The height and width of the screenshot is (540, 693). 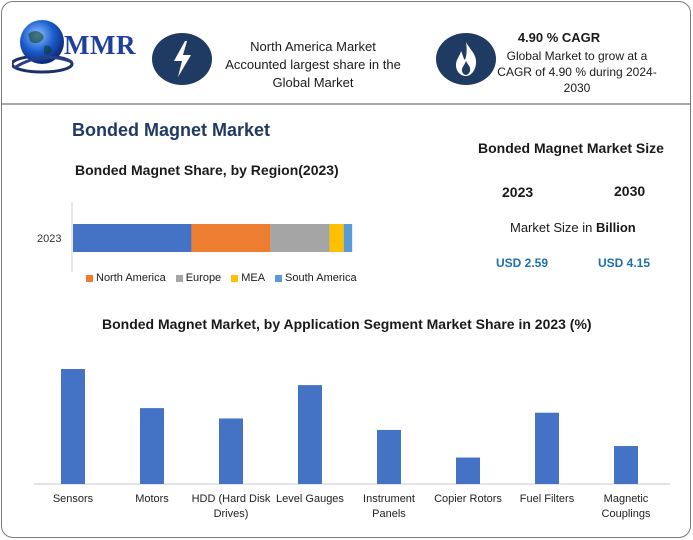 What do you see at coordinates (132, 238) in the screenshot?
I see `region-segment-north-america` at bounding box center [132, 238].